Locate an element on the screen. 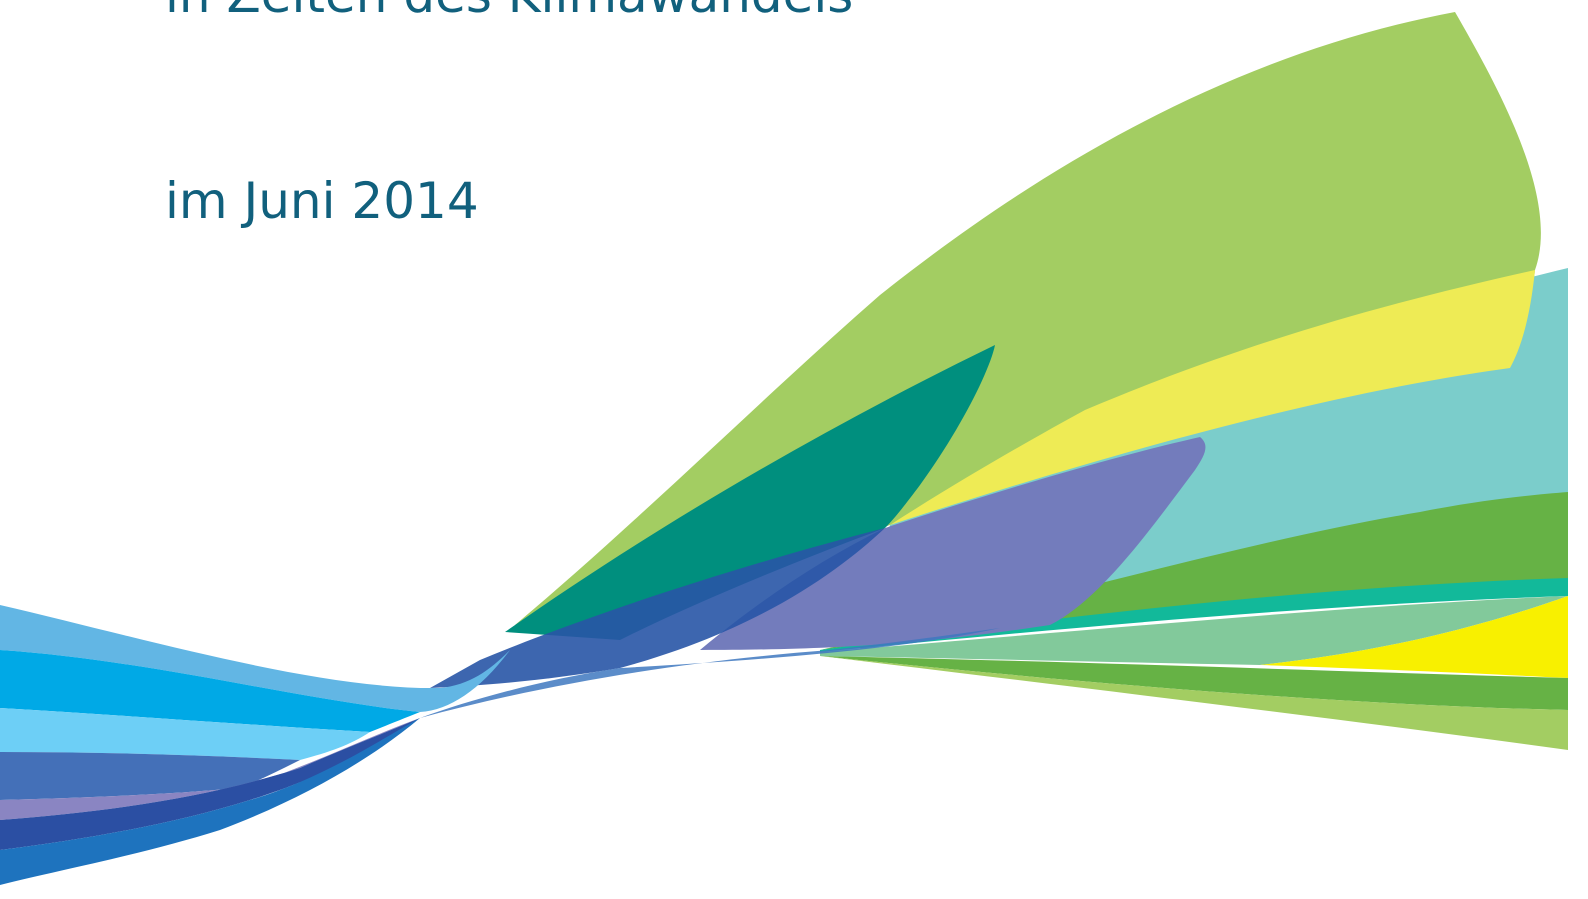 This screenshot has width=1588, height=899. left-blue is located at coordinates (210, 801).